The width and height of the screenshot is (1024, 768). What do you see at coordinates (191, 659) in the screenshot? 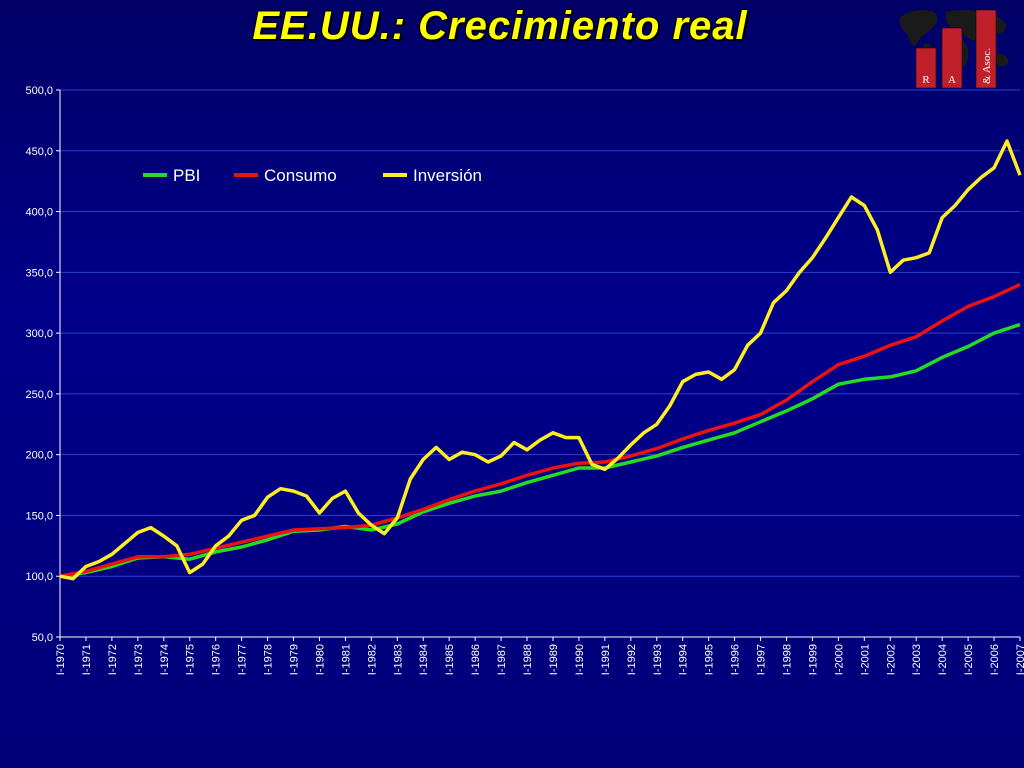
I see `x-tick-label: I-1975` at bounding box center [191, 659].